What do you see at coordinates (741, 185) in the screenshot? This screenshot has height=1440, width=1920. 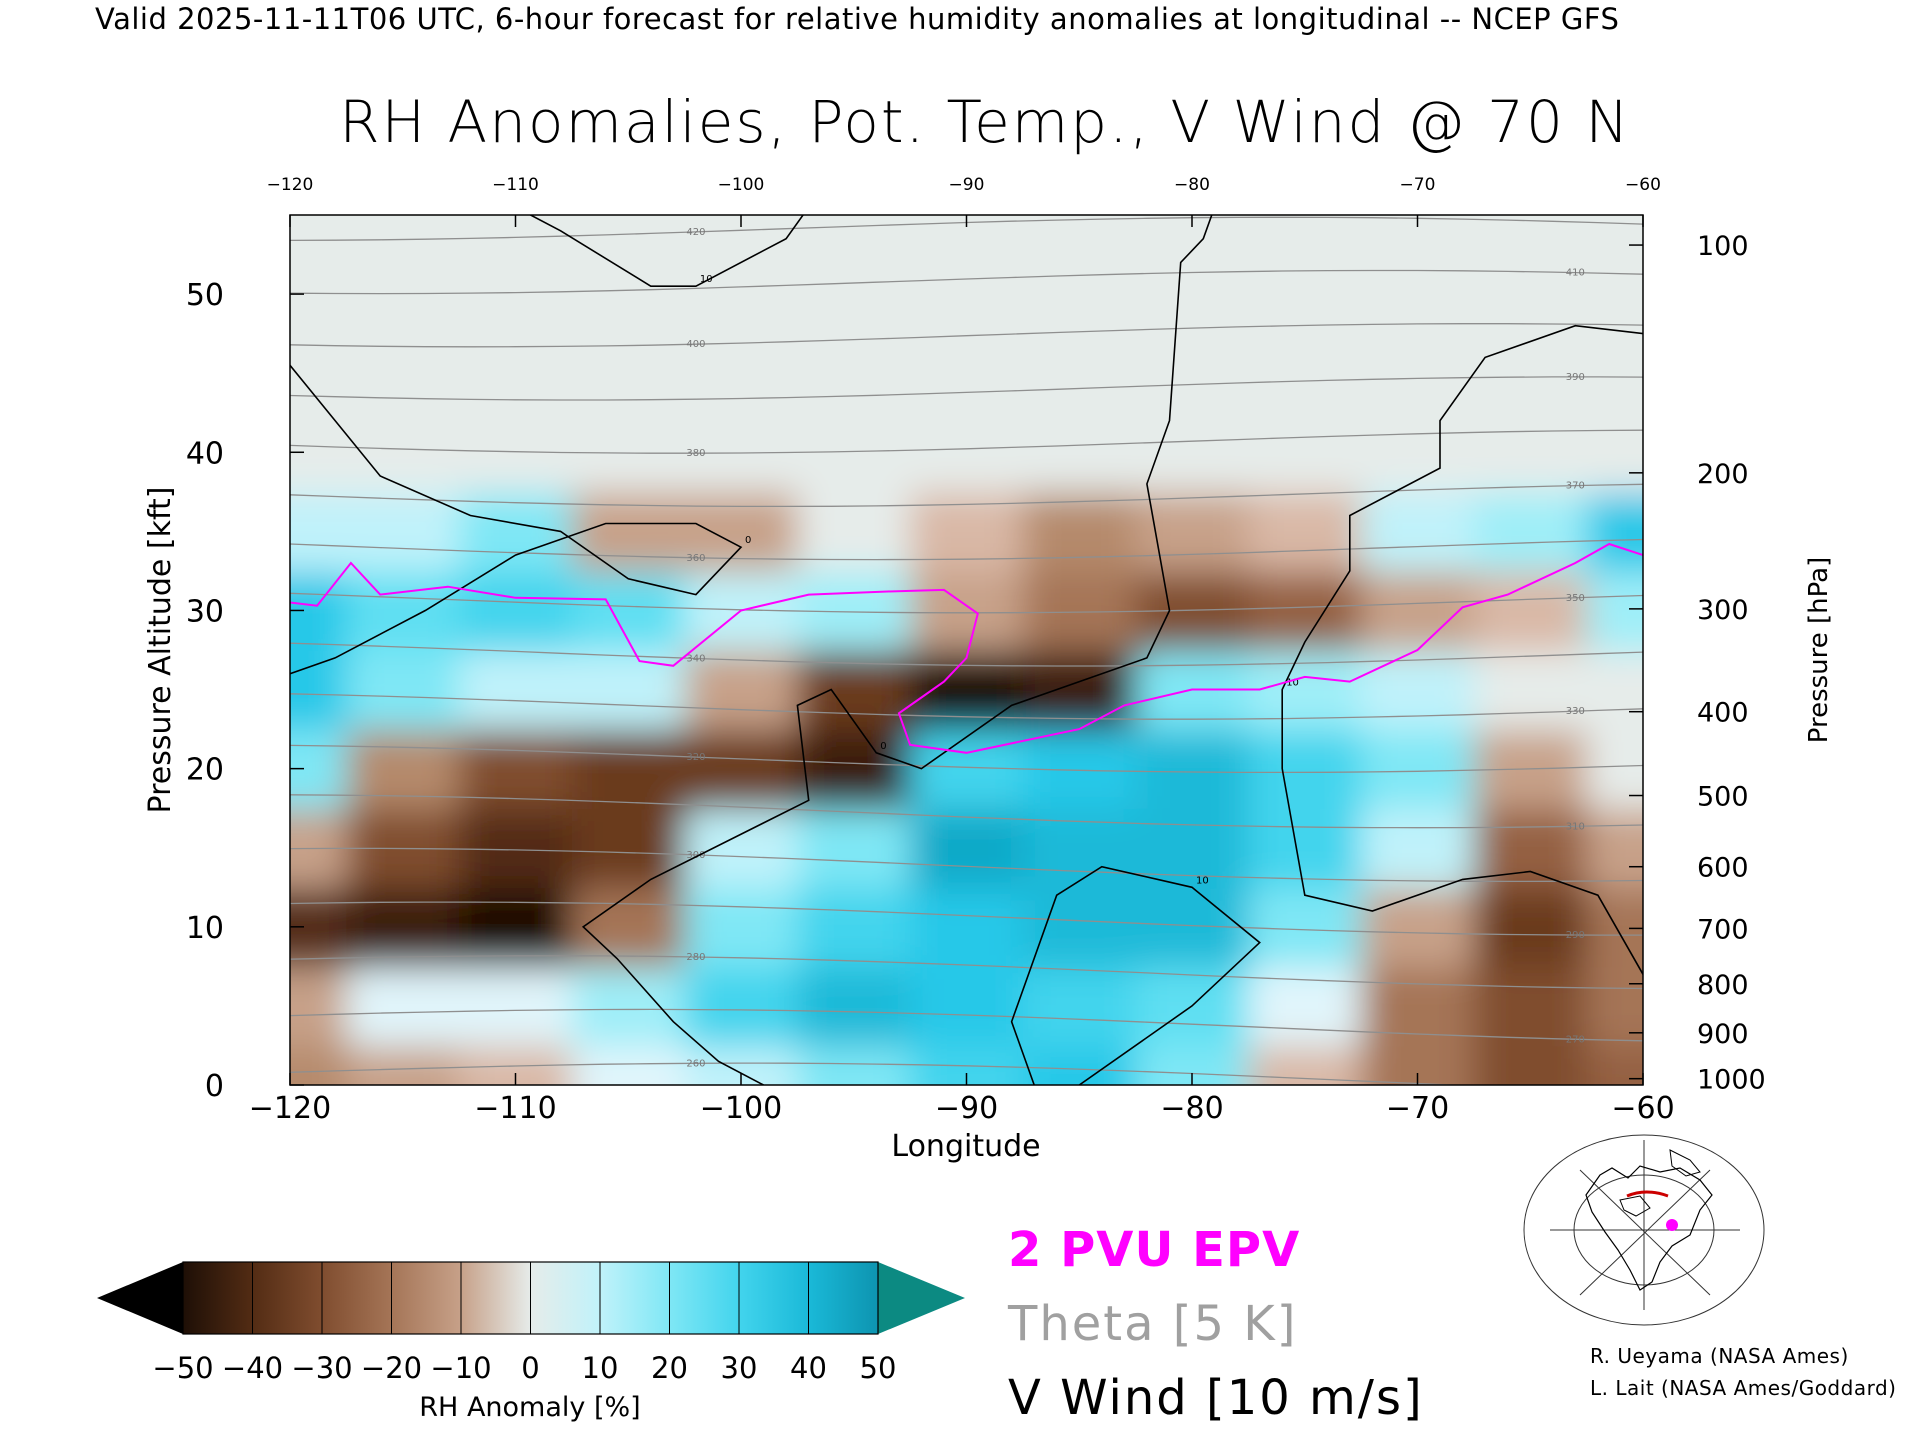 I see `x-tick-label-top: −100` at bounding box center [741, 185].